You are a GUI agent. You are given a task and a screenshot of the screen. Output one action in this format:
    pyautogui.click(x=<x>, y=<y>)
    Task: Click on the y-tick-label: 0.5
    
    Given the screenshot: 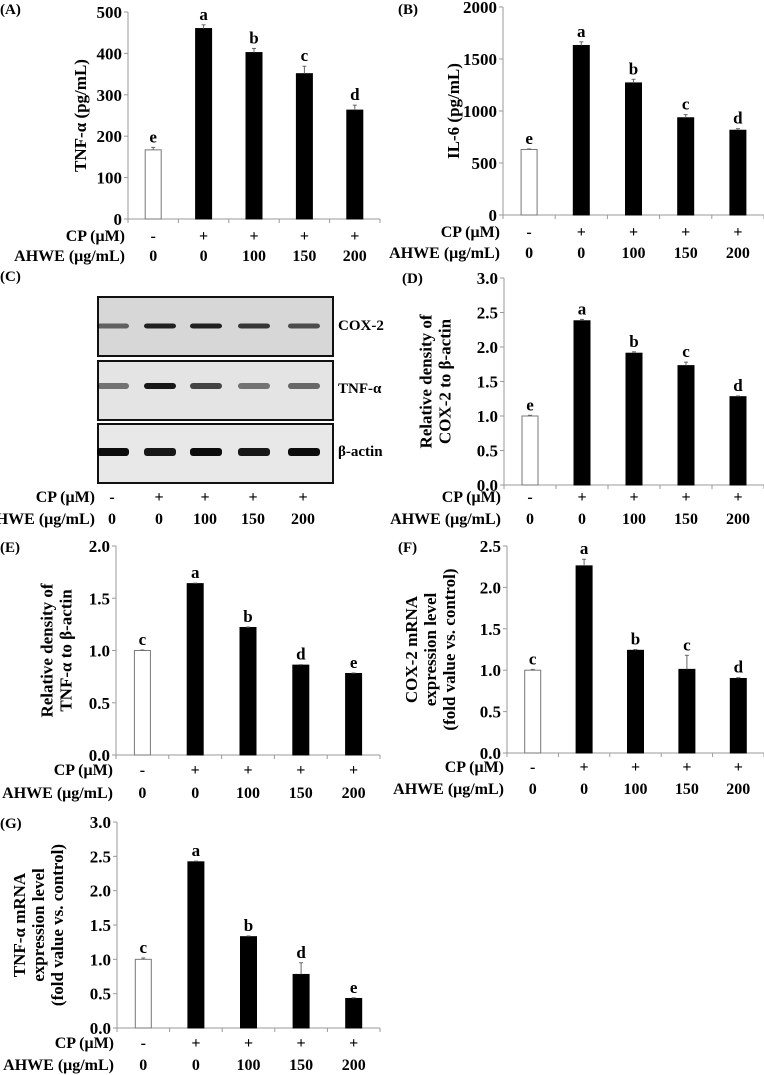 What is the action you would take?
    pyautogui.click(x=490, y=712)
    